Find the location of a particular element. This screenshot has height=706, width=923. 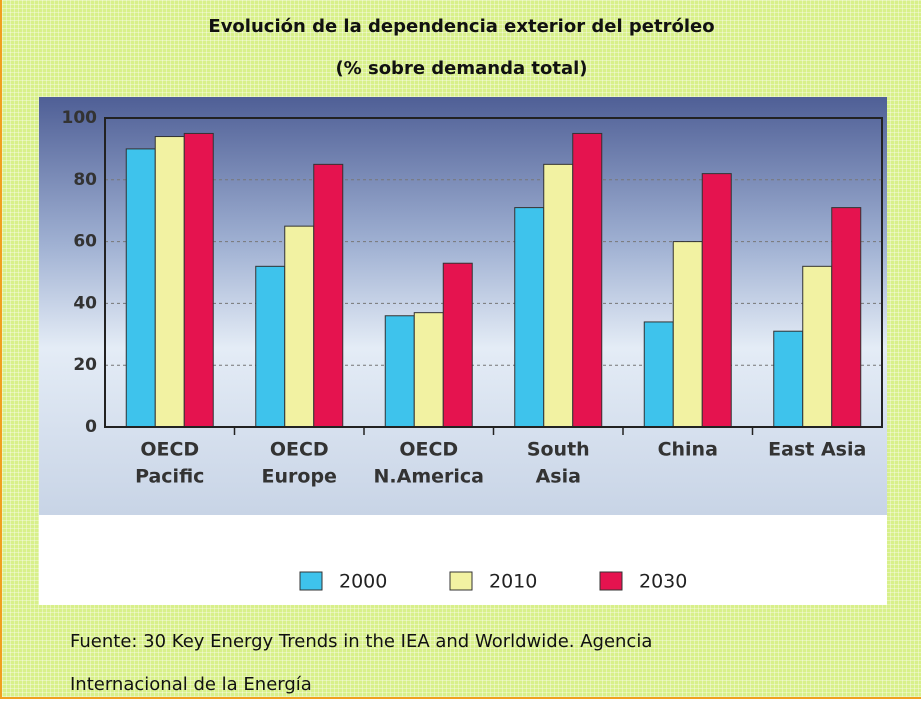

y-tick-label: 0 is located at coordinates (91, 427).